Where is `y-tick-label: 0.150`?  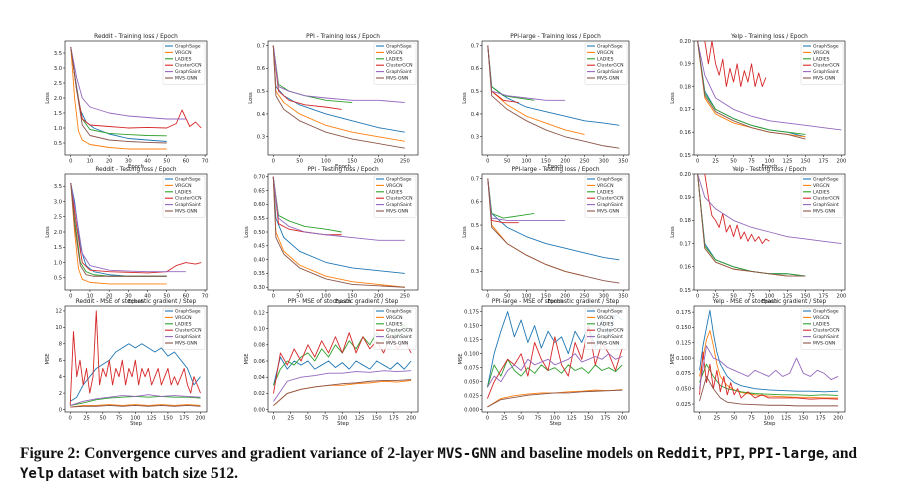 y-tick-label: 0.150 is located at coordinates (683, 328).